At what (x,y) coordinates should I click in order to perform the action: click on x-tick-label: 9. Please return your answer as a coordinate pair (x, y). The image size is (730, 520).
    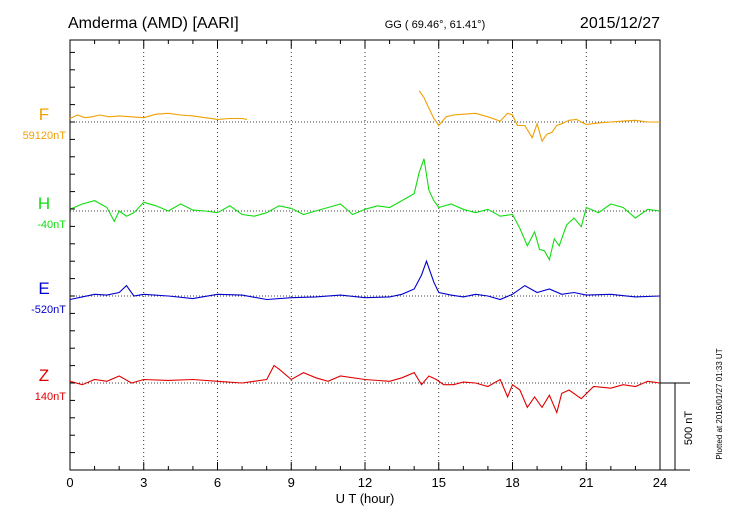
    Looking at the image, I should click on (291, 482).